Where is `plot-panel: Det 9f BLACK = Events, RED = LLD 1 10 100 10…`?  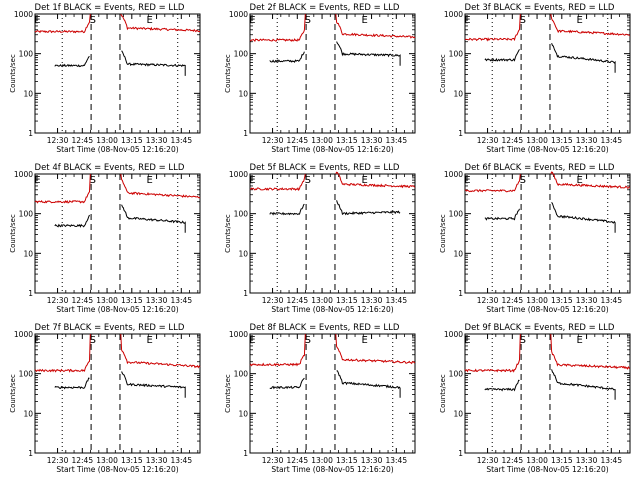
plot-panel: Det 9f BLACK = Events, RED = LLD 1 10 100 10… is located at coordinates (535, 398).